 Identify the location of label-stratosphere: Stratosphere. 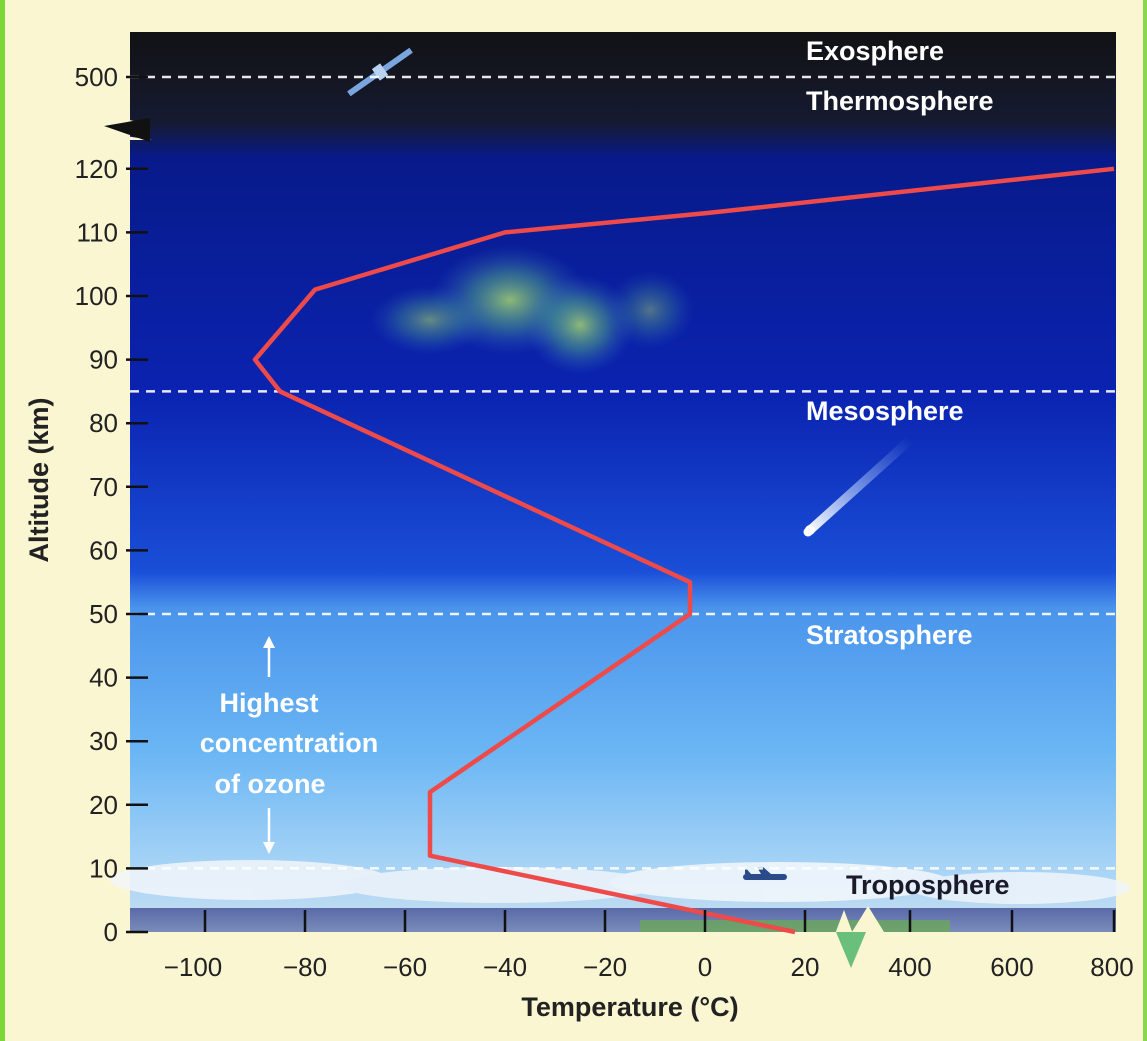
(889, 635).